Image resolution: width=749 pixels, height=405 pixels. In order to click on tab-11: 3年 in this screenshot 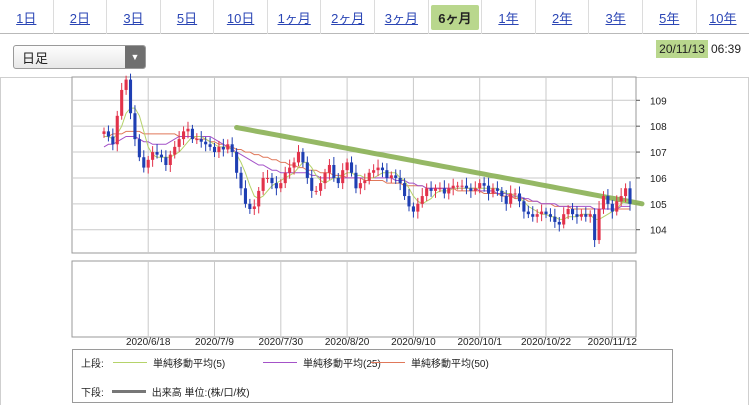, I will do `click(616, 17)`.